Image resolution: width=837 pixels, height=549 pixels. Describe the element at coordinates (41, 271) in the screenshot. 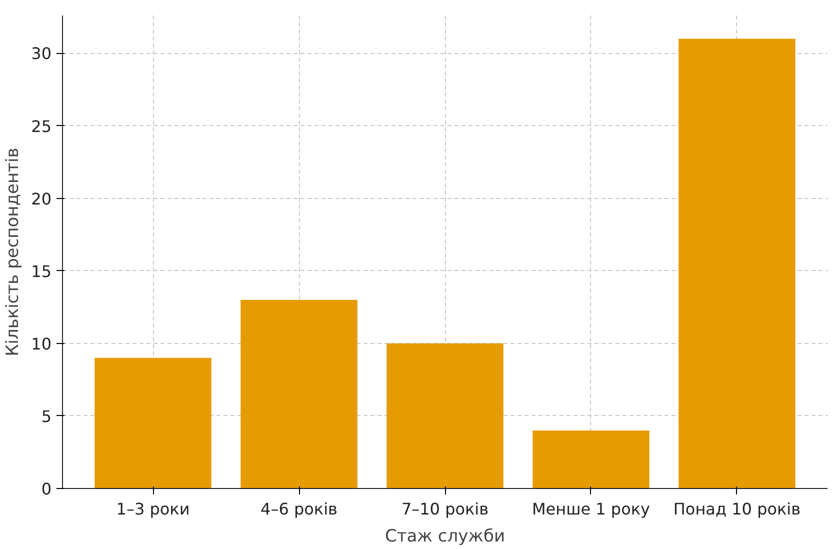

I see `y-tick-label: 15` at that location.